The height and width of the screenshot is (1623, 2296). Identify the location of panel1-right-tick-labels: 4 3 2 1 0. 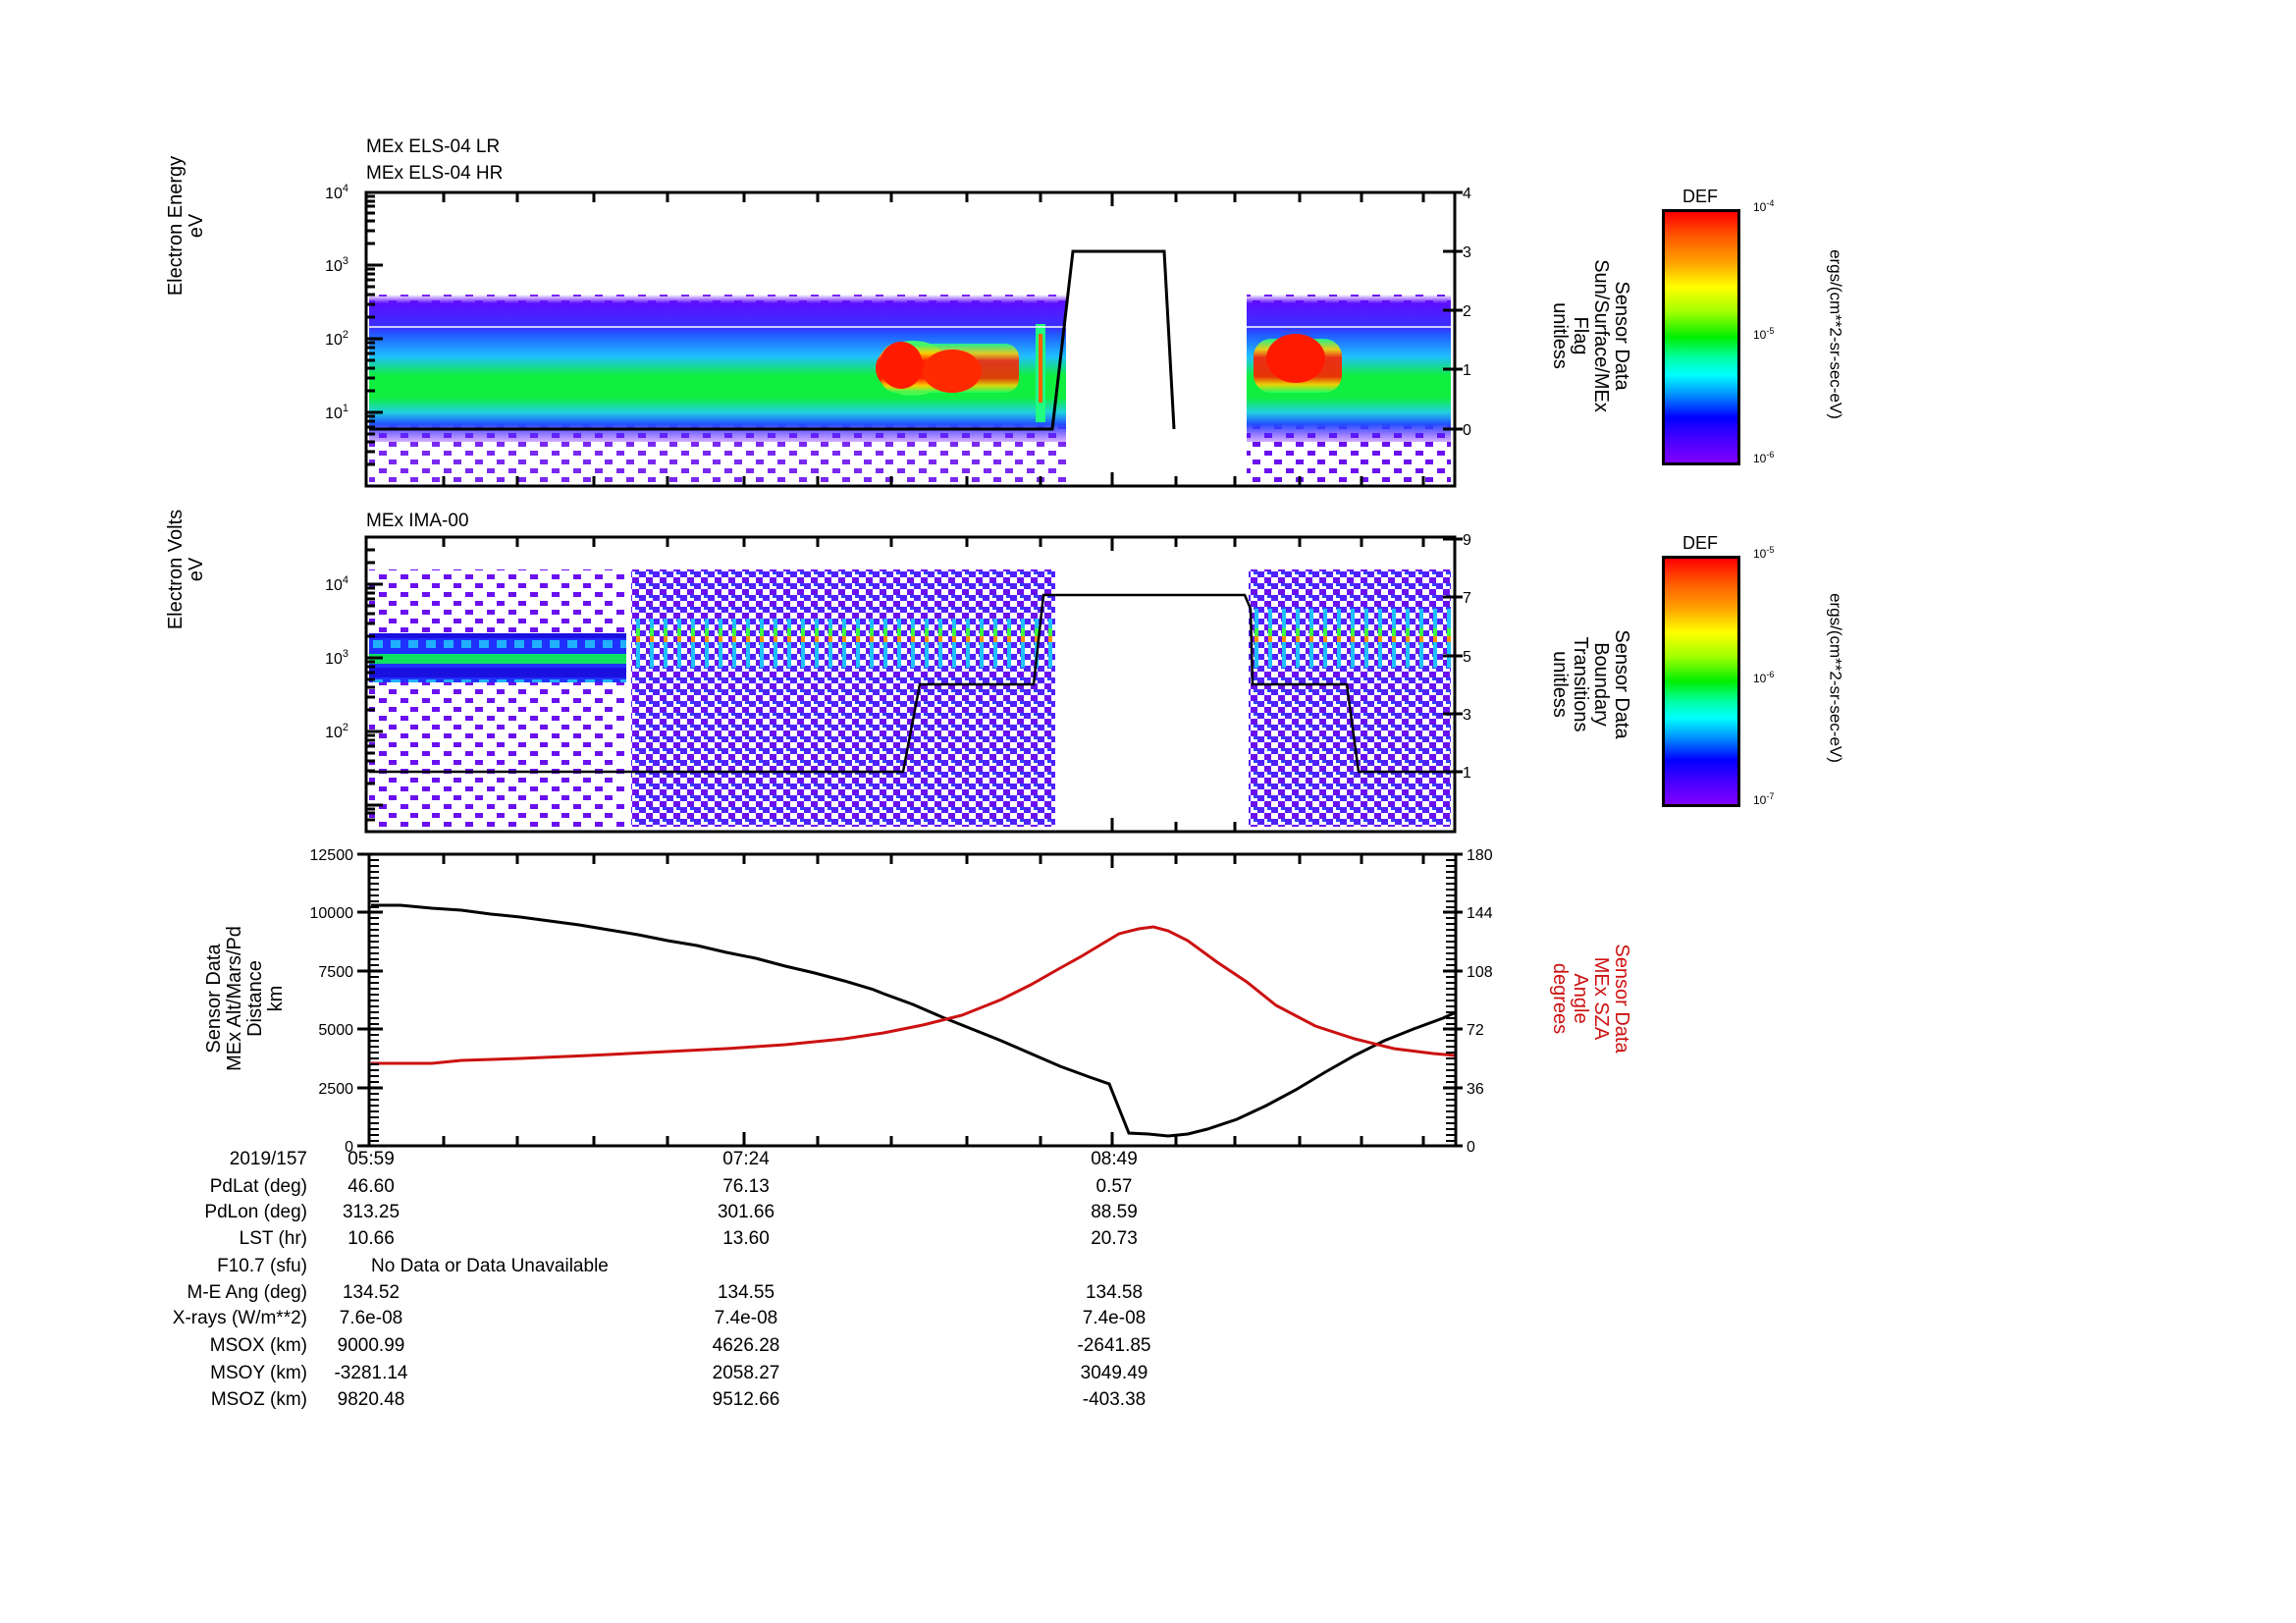
(1467, 312).